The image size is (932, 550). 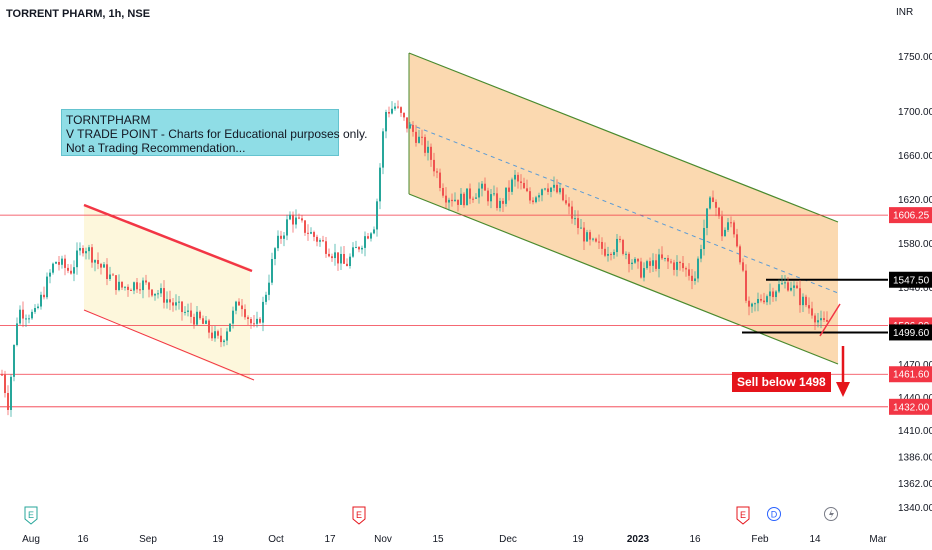 What do you see at coordinates (915, 57) in the screenshot?
I see `y-tick-label: 1750.00` at bounding box center [915, 57].